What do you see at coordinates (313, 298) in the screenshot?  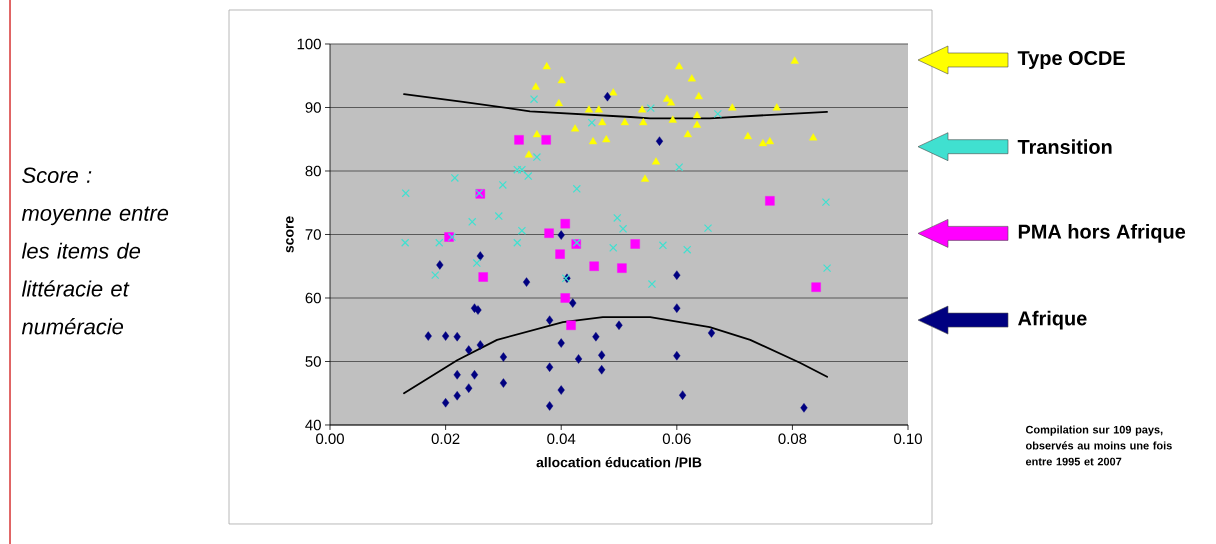 I see `y-tick-label: 60` at bounding box center [313, 298].